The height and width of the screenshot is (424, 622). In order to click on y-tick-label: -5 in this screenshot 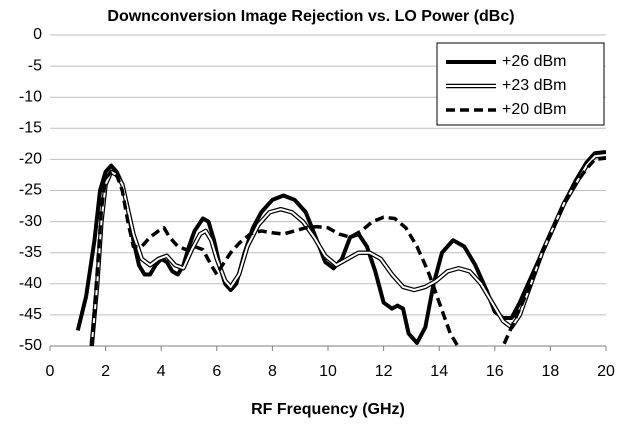, I will do `click(35, 65)`.